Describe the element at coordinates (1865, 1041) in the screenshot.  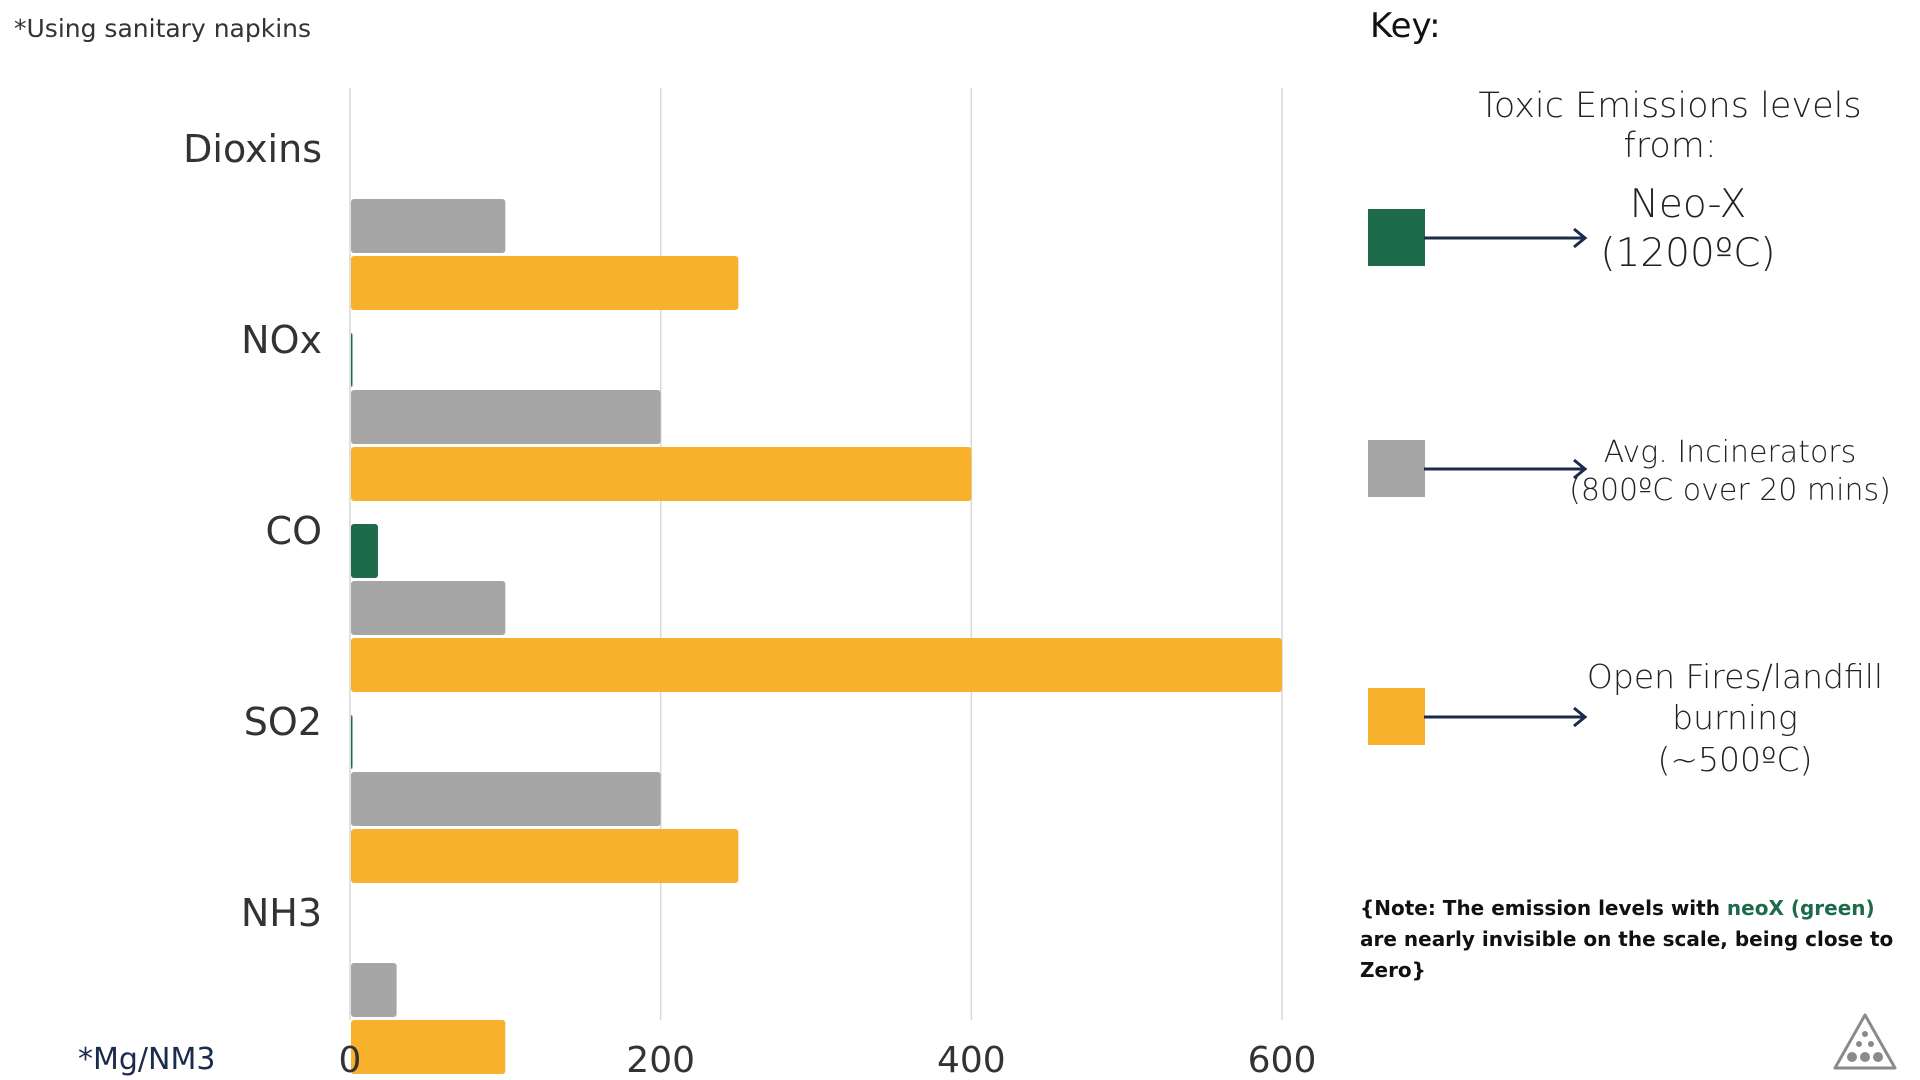
I see `triangle-dots-logo-icon` at that location.